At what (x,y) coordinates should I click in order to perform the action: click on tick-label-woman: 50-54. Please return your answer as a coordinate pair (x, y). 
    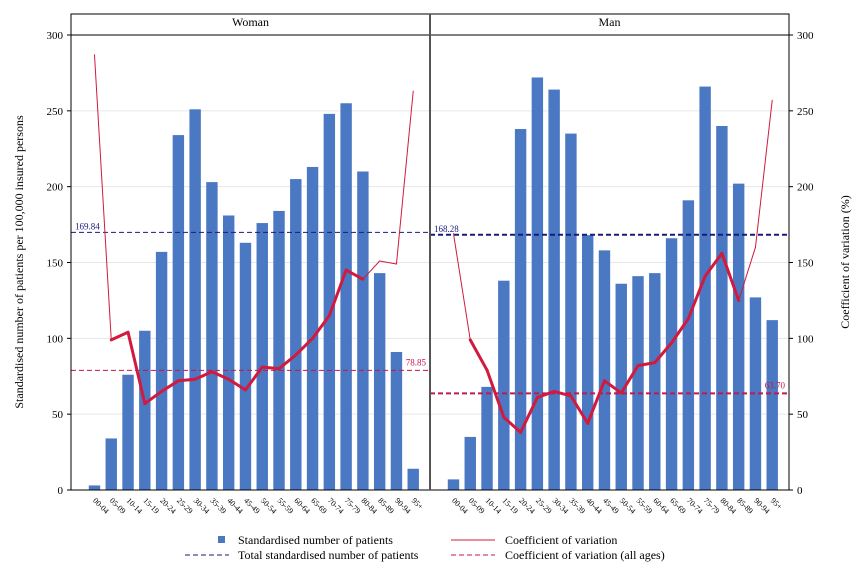
    Looking at the image, I should click on (269, 506).